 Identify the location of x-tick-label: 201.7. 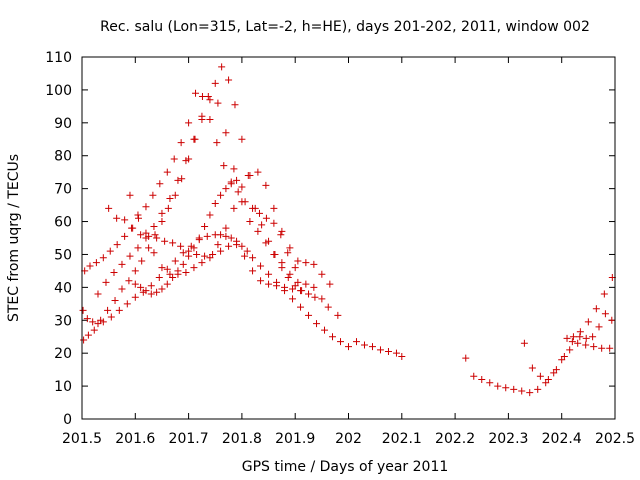
(189, 439).